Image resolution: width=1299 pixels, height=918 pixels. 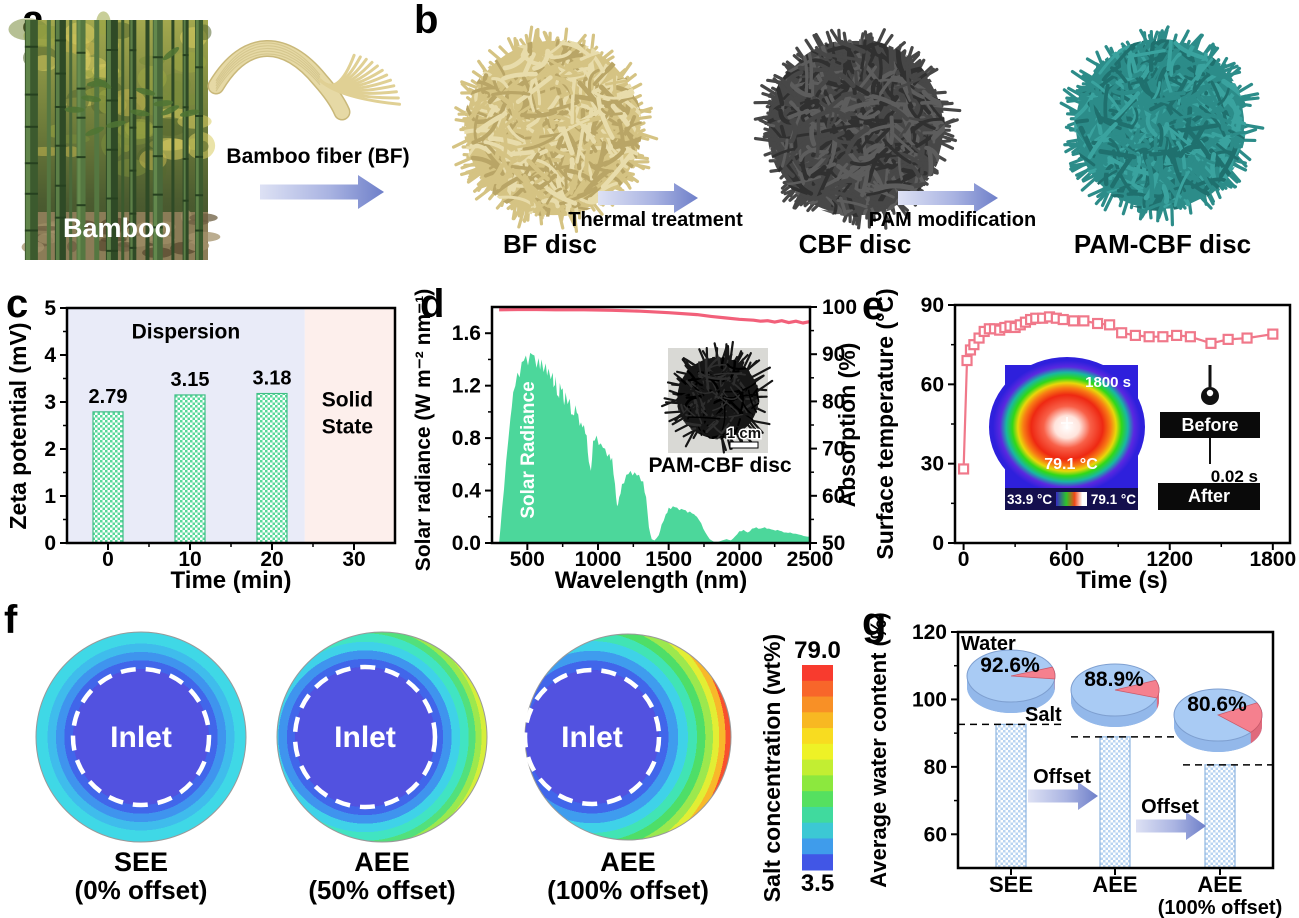 What do you see at coordinates (1067, 433) in the screenshot?
I see `thermal-inset: 1800 s 79.1 °C 33.9 °C 79.1 °C` at bounding box center [1067, 433].